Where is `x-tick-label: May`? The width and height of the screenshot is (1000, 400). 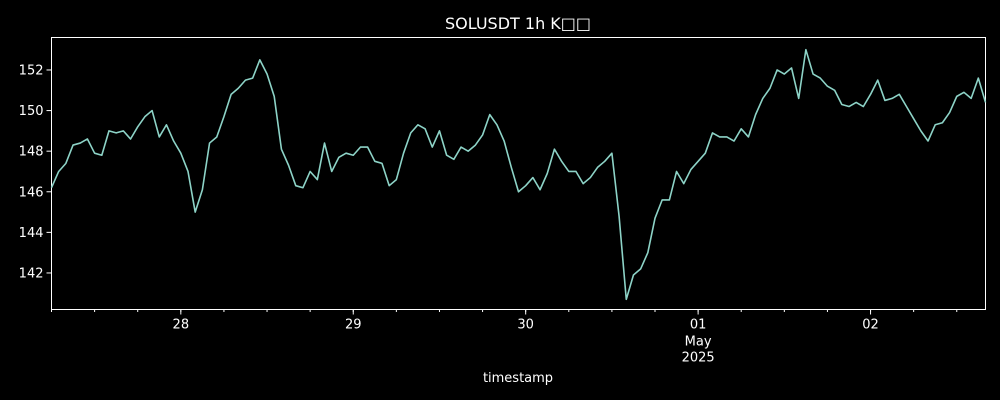
x-tick-label: May is located at coordinates (698, 342).